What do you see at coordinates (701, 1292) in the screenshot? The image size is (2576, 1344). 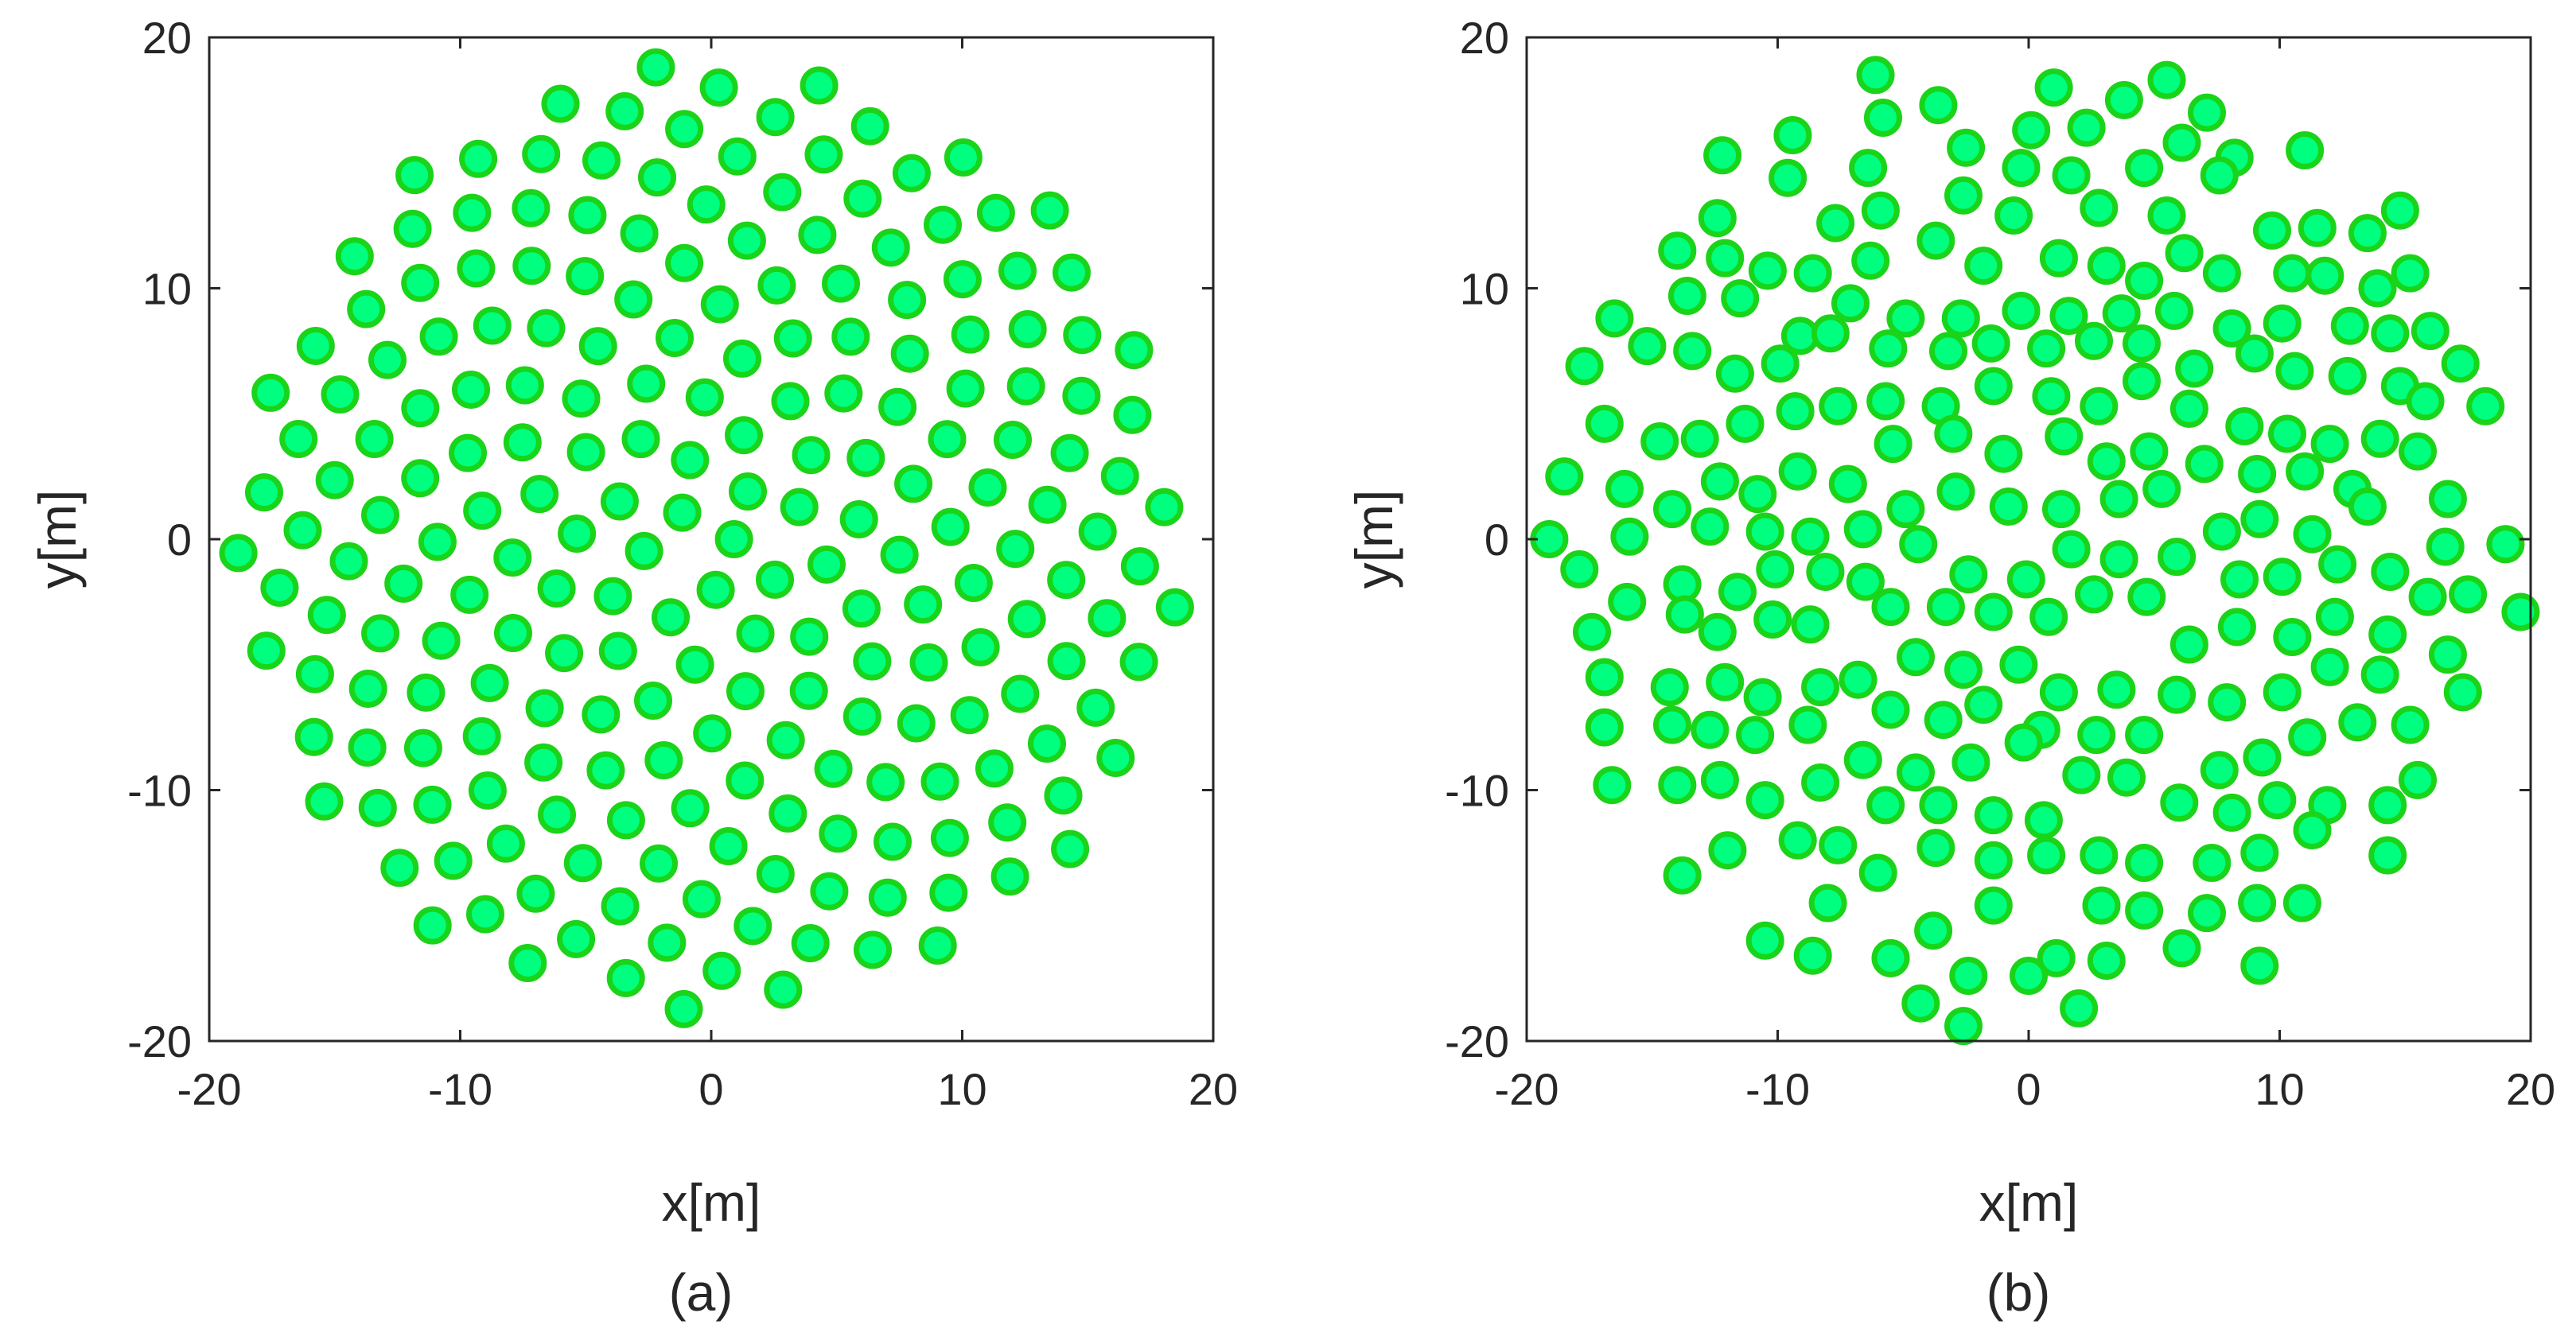 I see `panel-caption-a: (a)` at bounding box center [701, 1292].